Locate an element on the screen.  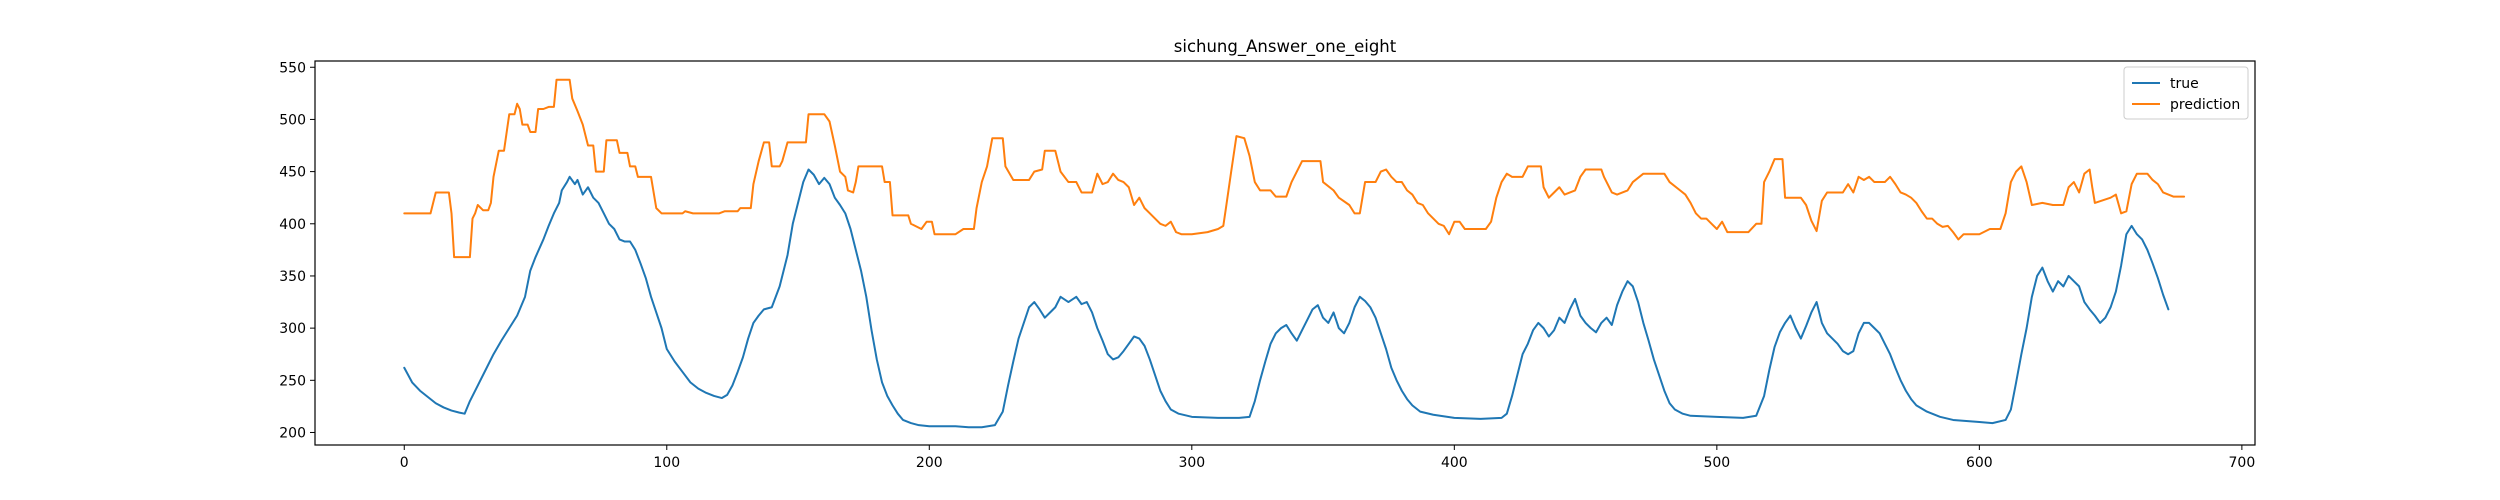
x-tick-label: 200 is located at coordinates (929, 463).